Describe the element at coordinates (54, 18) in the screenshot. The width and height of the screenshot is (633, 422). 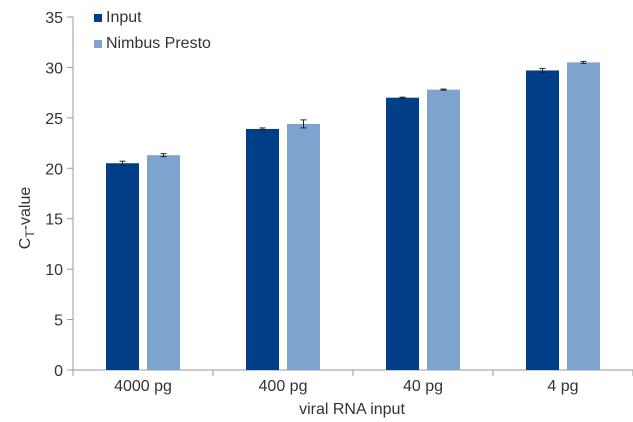
I see `y-tick-label: 35` at that location.